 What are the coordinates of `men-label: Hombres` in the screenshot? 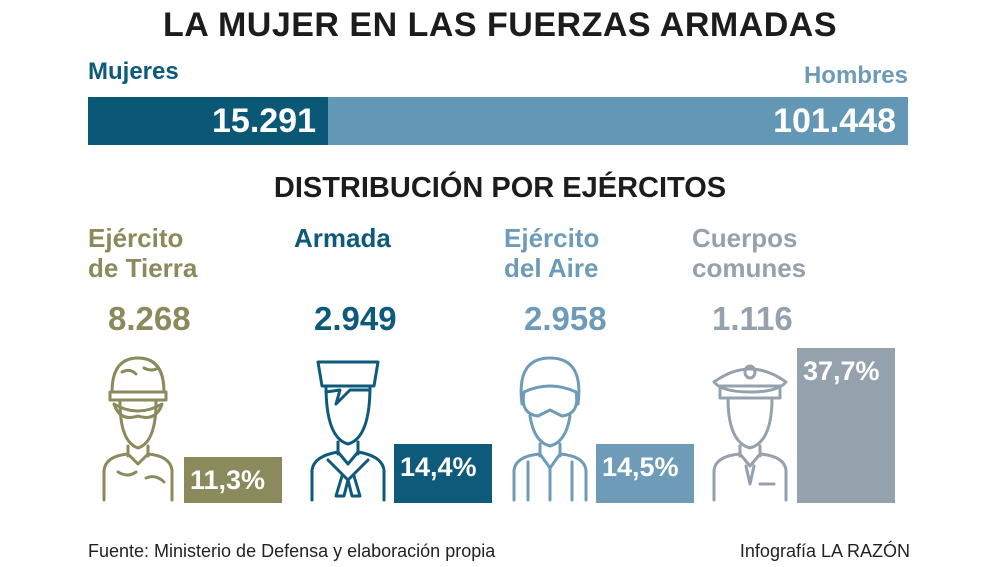 It's located at (855, 75).